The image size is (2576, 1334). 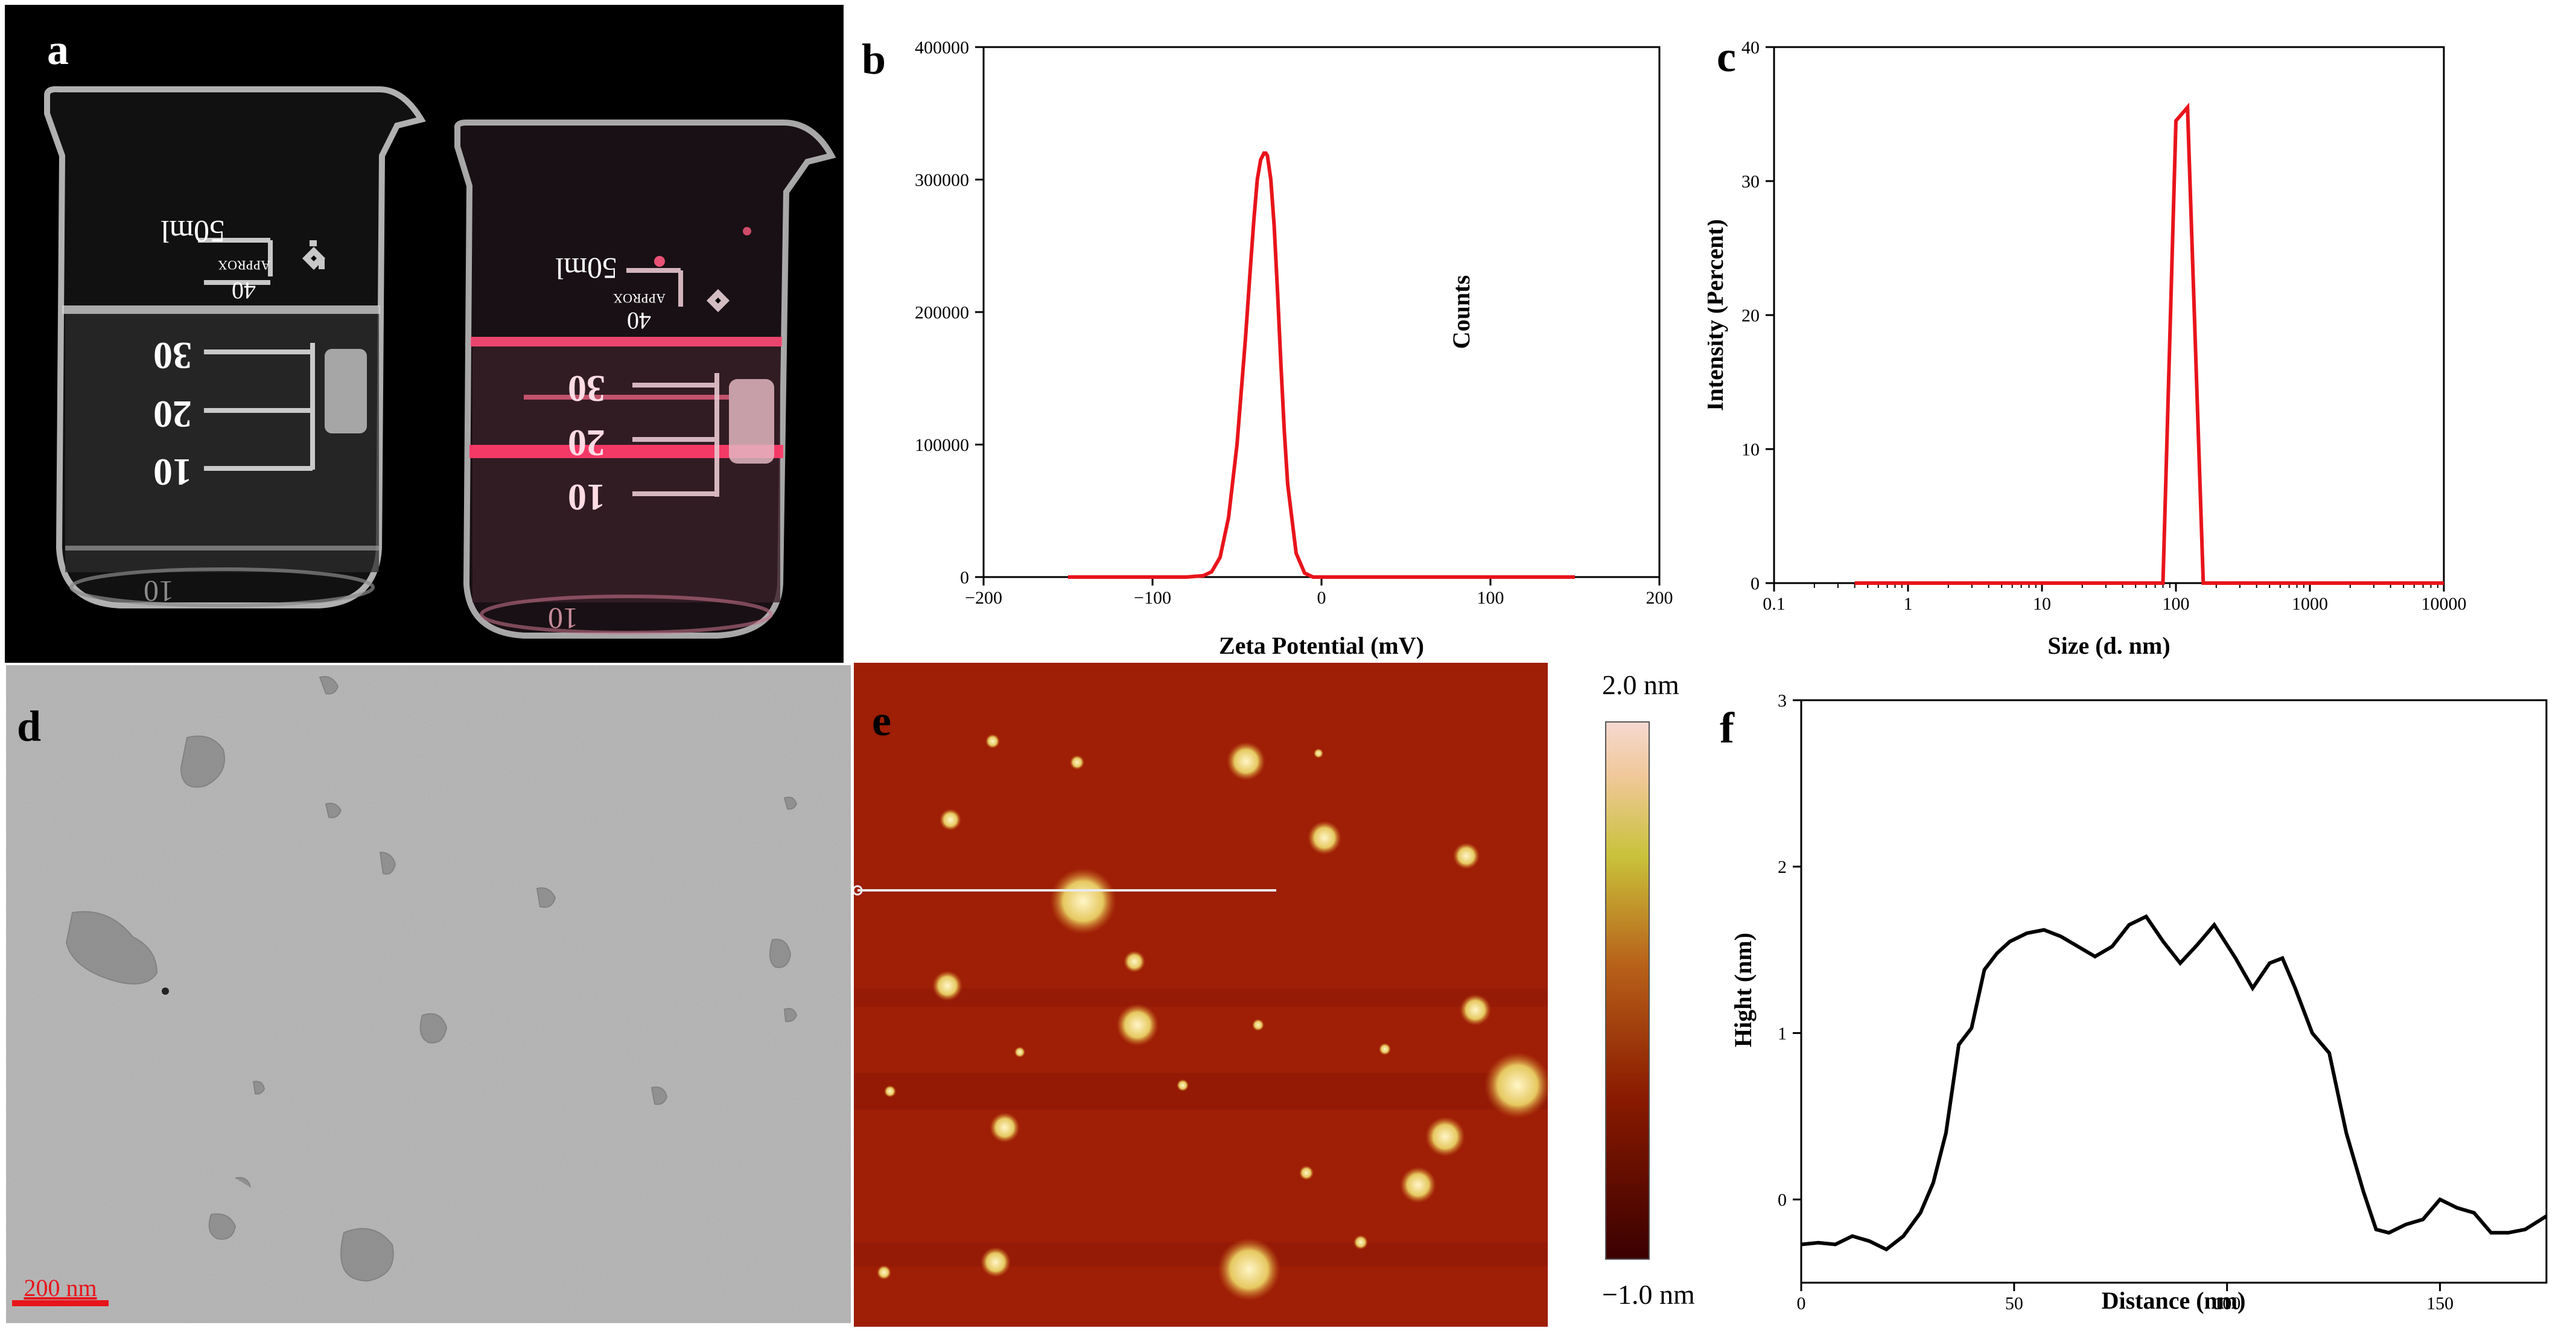 What do you see at coordinates (1750, 48) in the screenshot?
I see `y-tick-label: 40` at bounding box center [1750, 48].